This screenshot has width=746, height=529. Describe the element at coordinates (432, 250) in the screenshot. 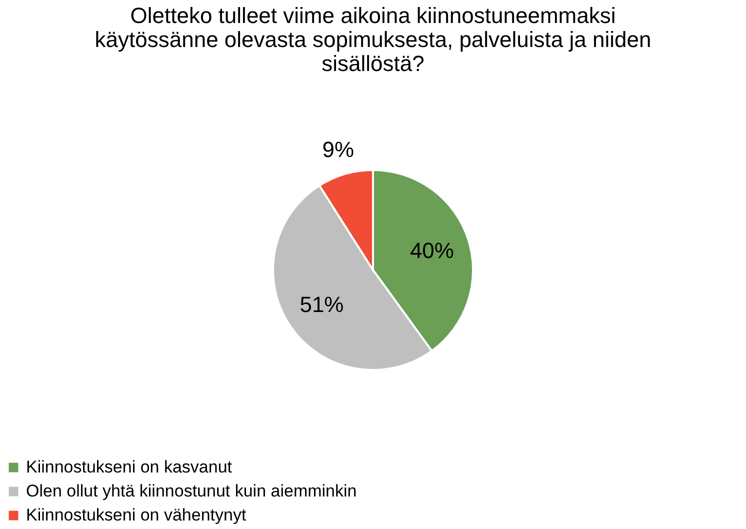

I see `data-label: 40%` at that location.